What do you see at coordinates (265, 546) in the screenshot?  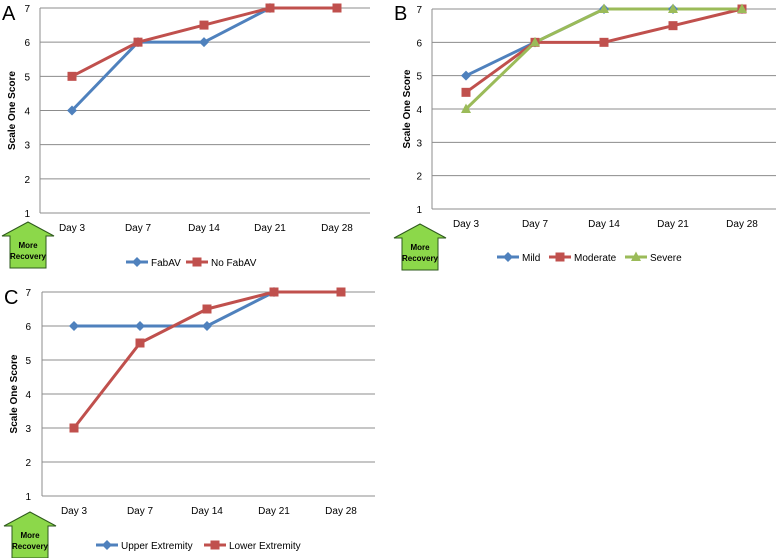 I see `legend-label: Lower Extremity` at bounding box center [265, 546].